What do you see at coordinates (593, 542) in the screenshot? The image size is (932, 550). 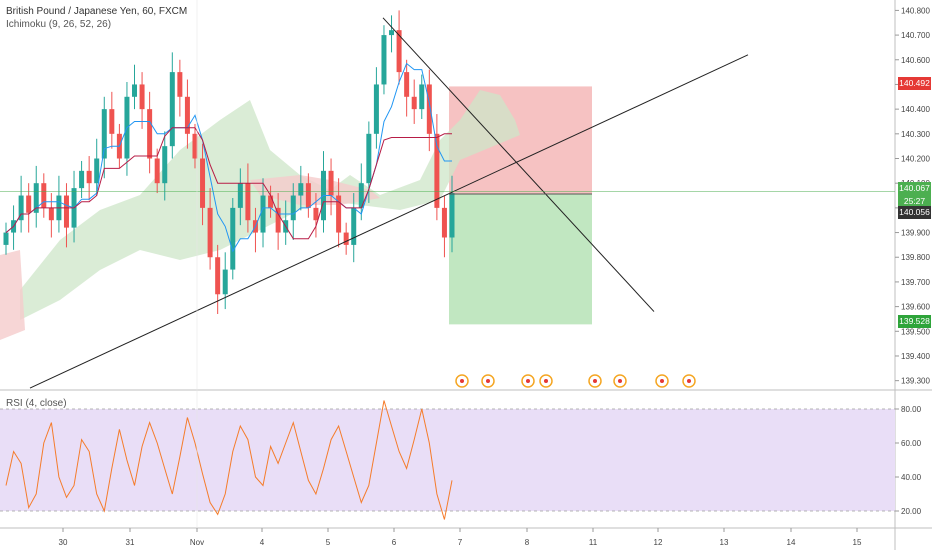 I see `time-tick-label: 11` at bounding box center [593, 542].